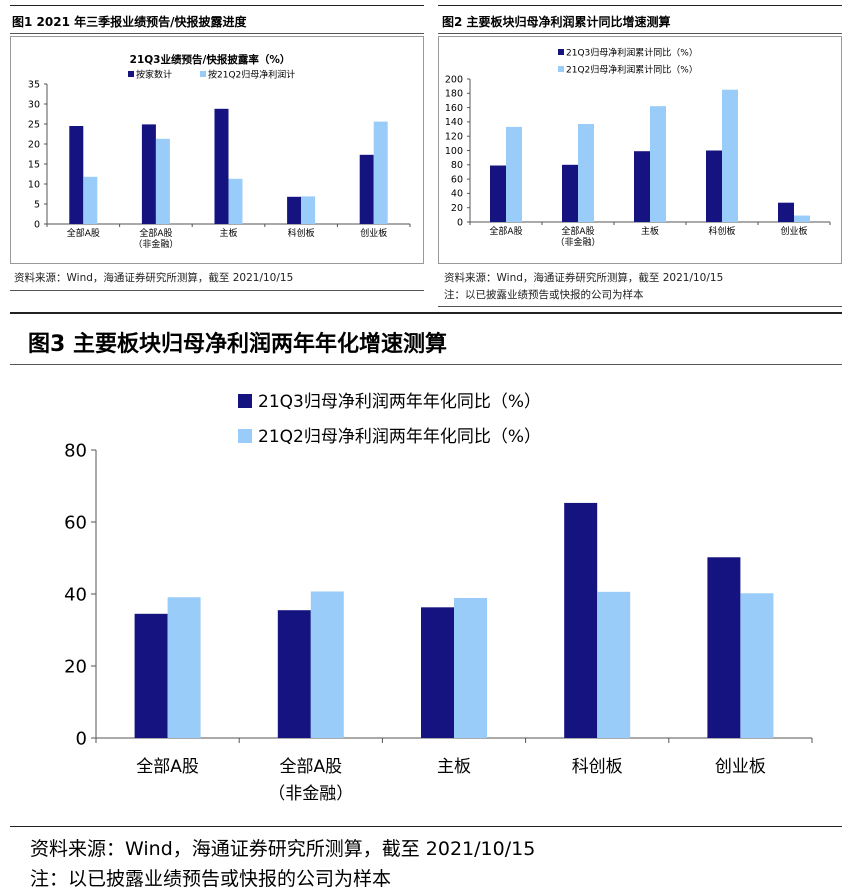 Image resolution: width=850 pixels, height=895 pixels. I want to click on fig1-bar-s0-c3, so click(294, 210).